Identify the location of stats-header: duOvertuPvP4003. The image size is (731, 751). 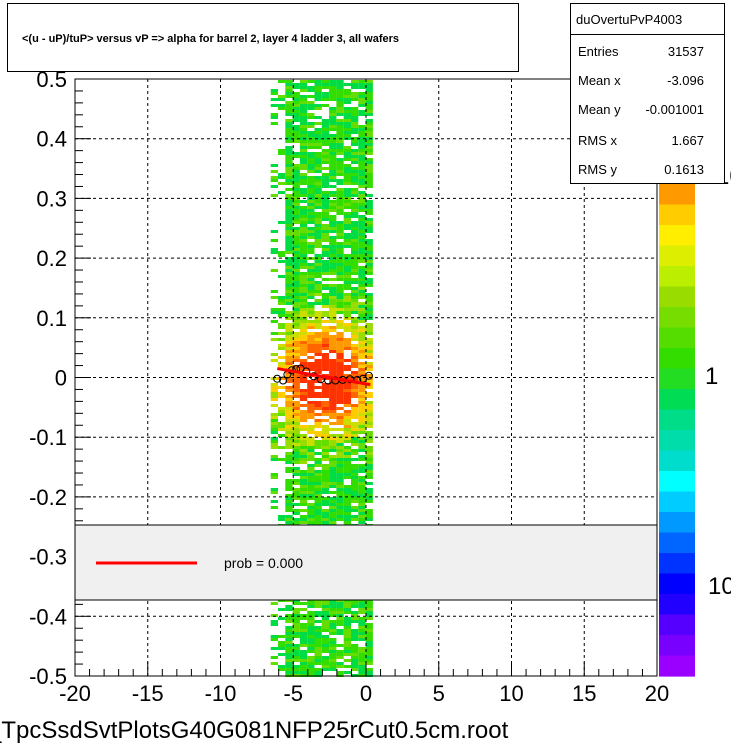
(647, 19).